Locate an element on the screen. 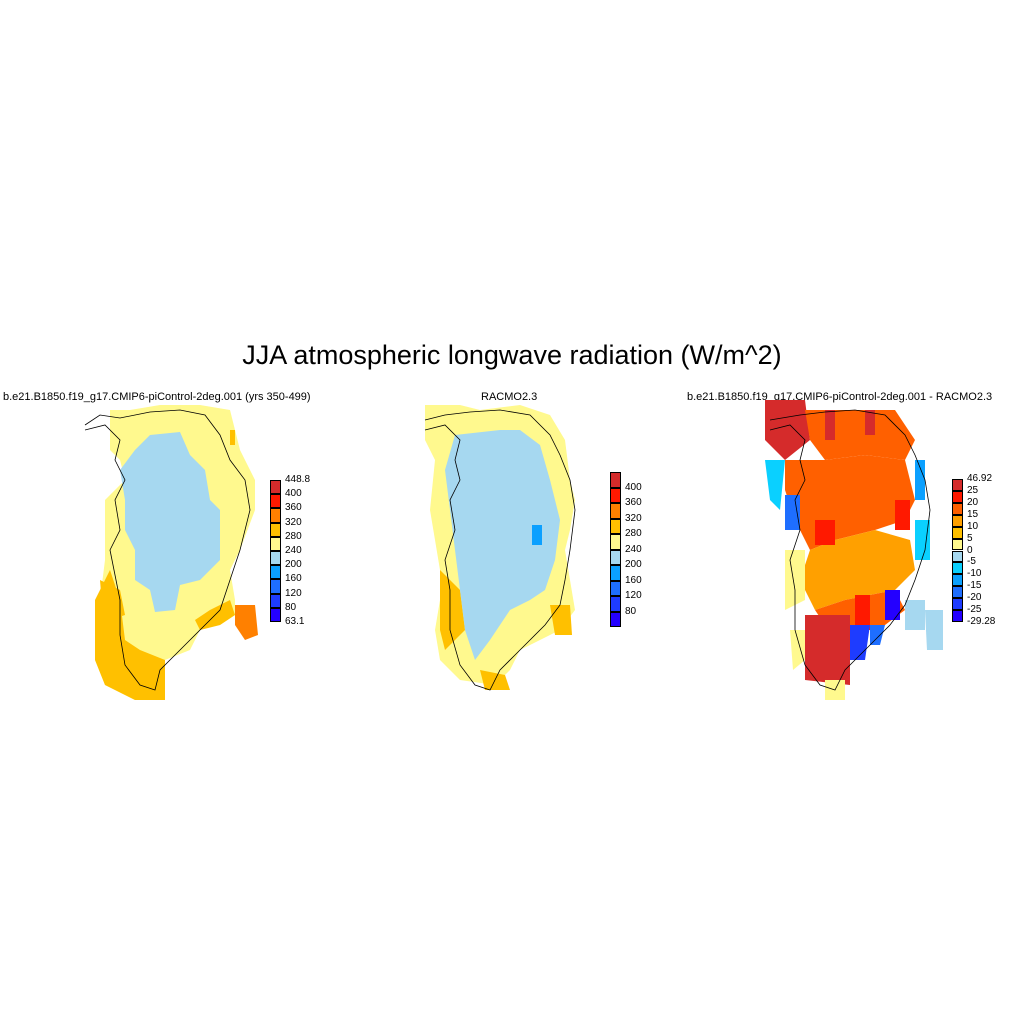  legend-label: 46.92 is located at coordinates (980, 478).